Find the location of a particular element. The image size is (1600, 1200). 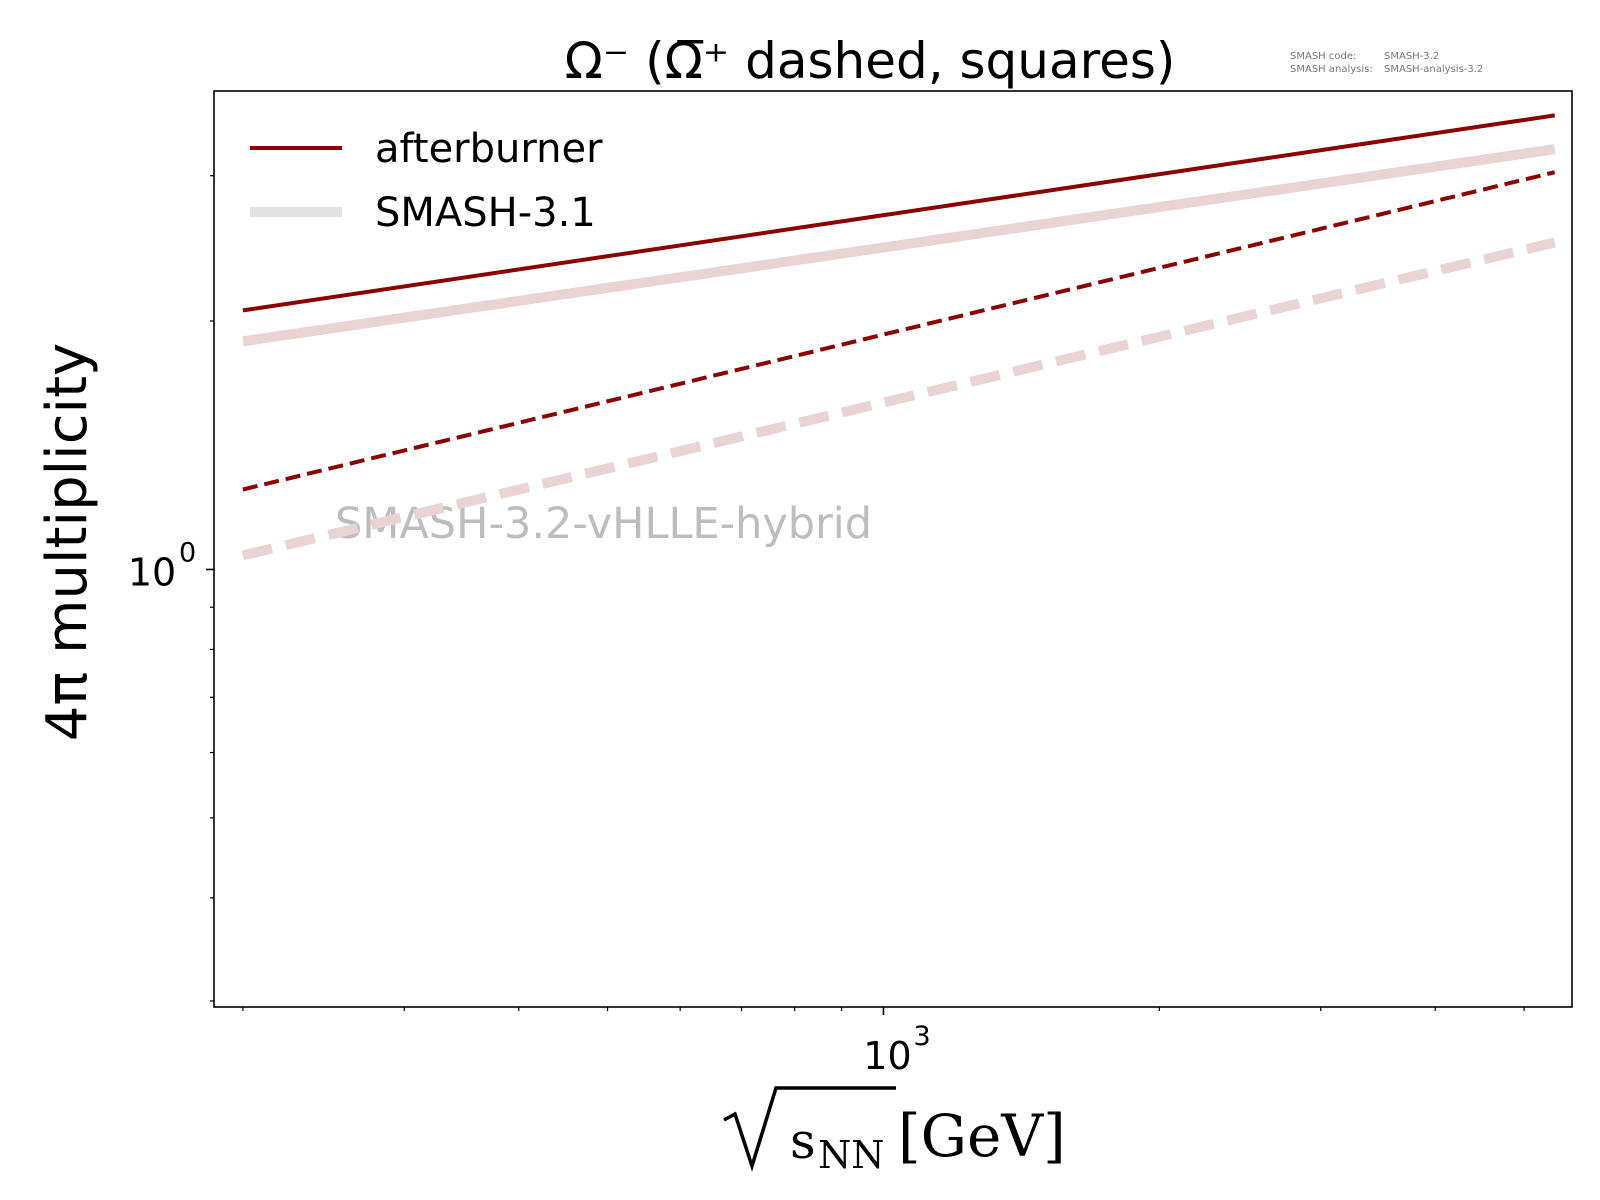

sqrt-symbol is located at coordinates (809, 1129).